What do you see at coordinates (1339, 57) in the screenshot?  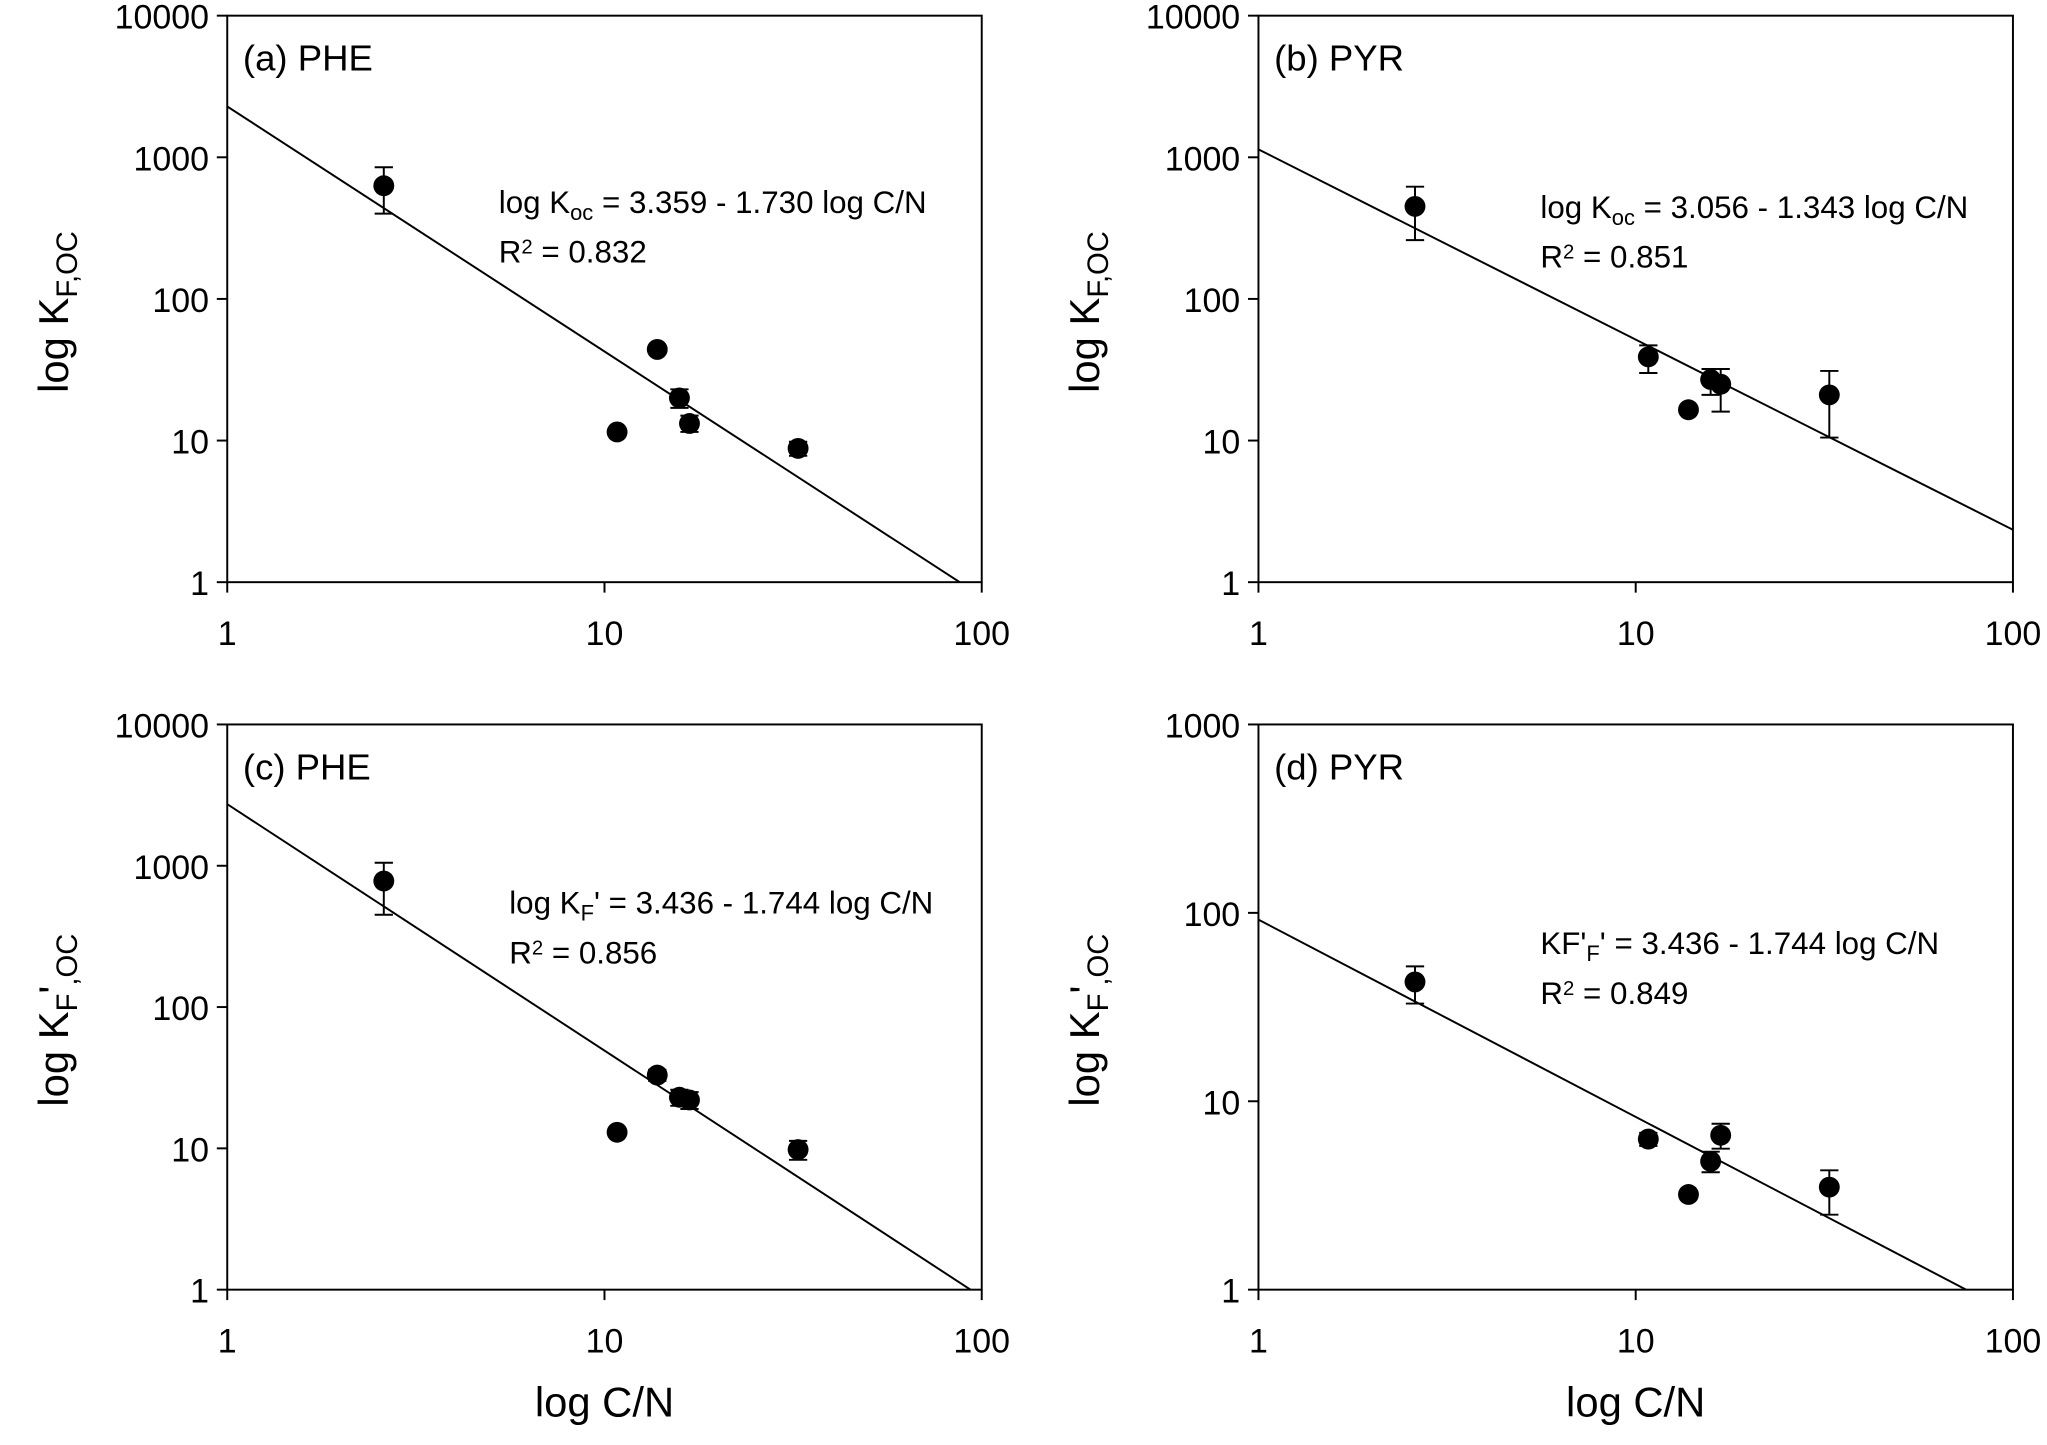 I see `panel-label: (b) PYR` at bounding box center [1339, 57].